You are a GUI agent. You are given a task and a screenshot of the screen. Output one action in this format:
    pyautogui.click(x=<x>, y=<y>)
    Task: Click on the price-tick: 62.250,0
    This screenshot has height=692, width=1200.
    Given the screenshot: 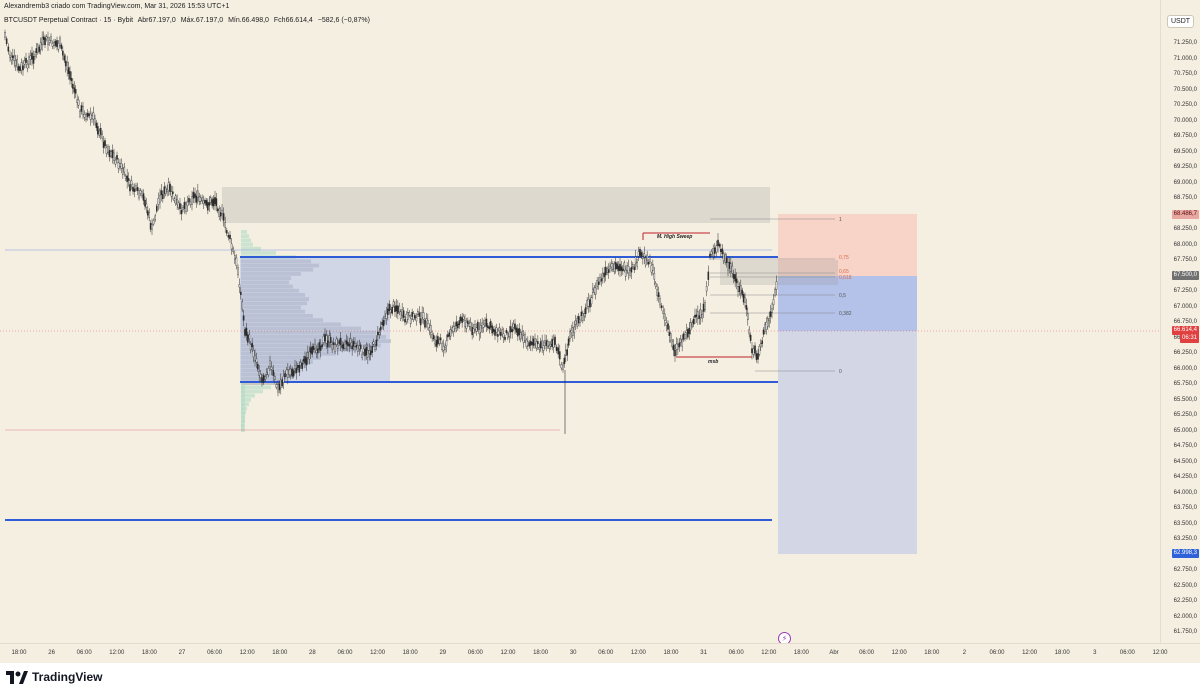 What is the action you would take?
    pyautogui.click(x=1185, y=601)
    